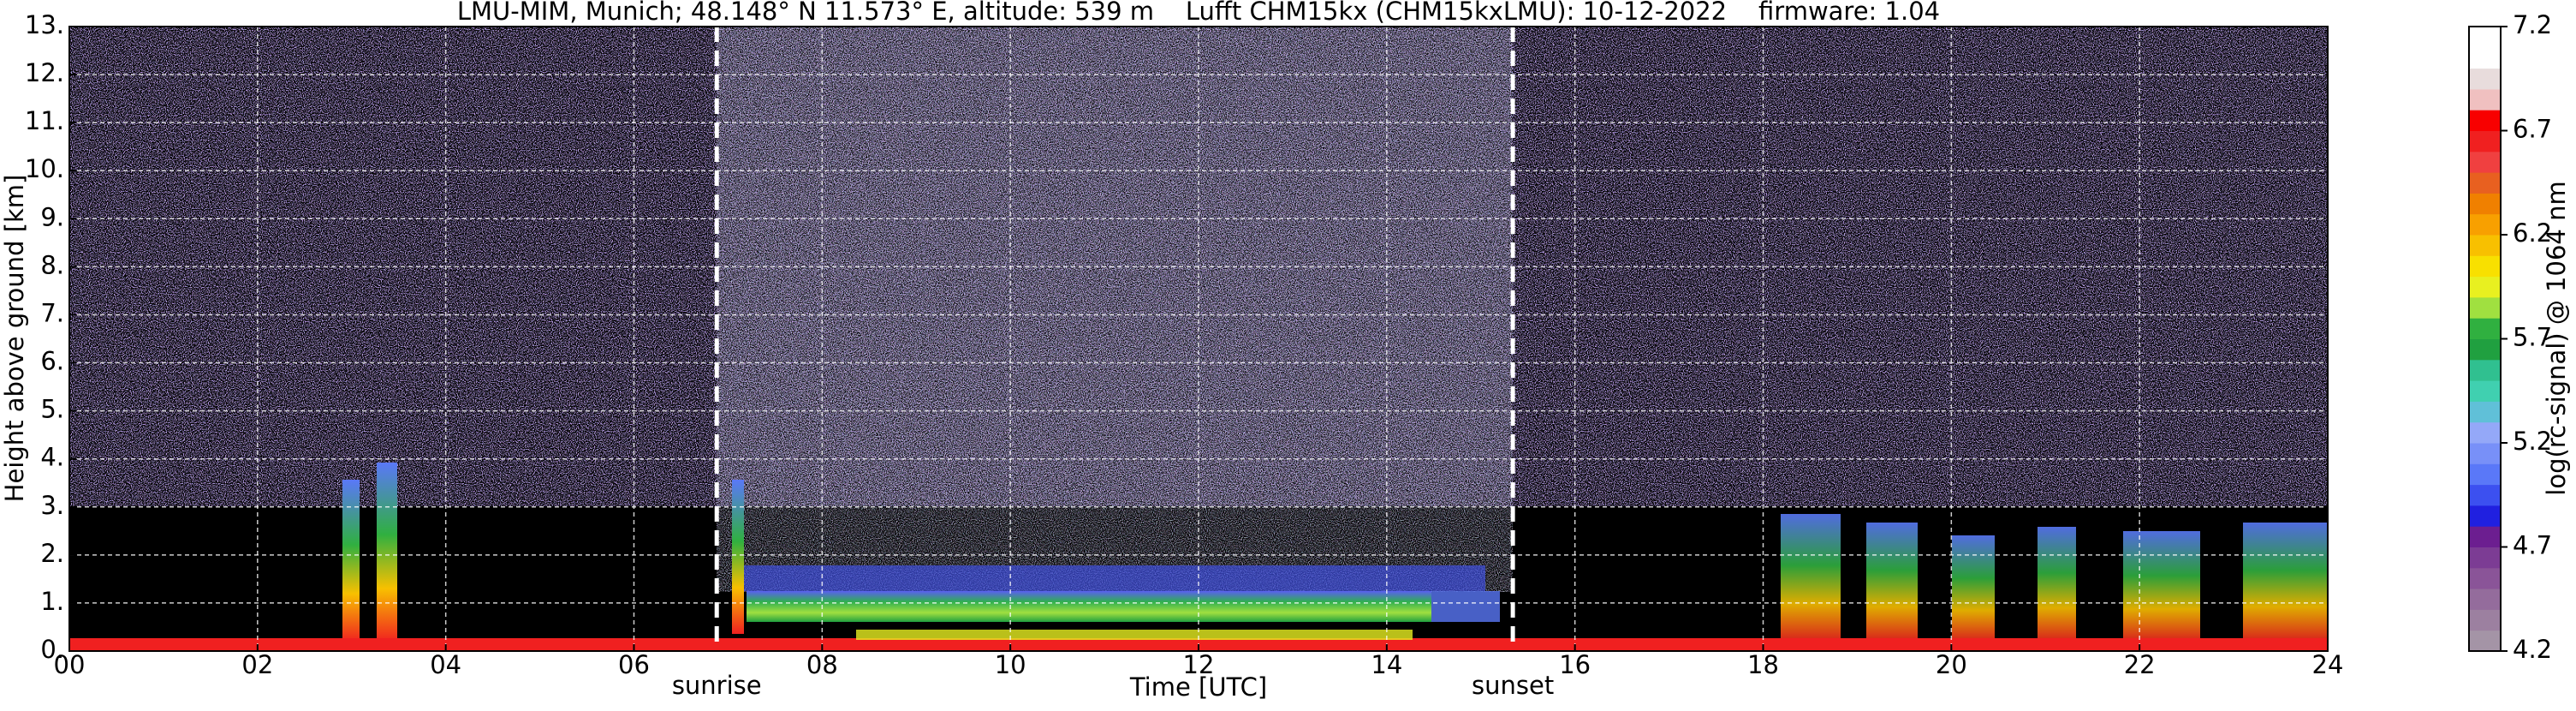  Describe the element at coordinates (52, 505) in the screenshot. I see `y-tick-label: 3.` at that location.